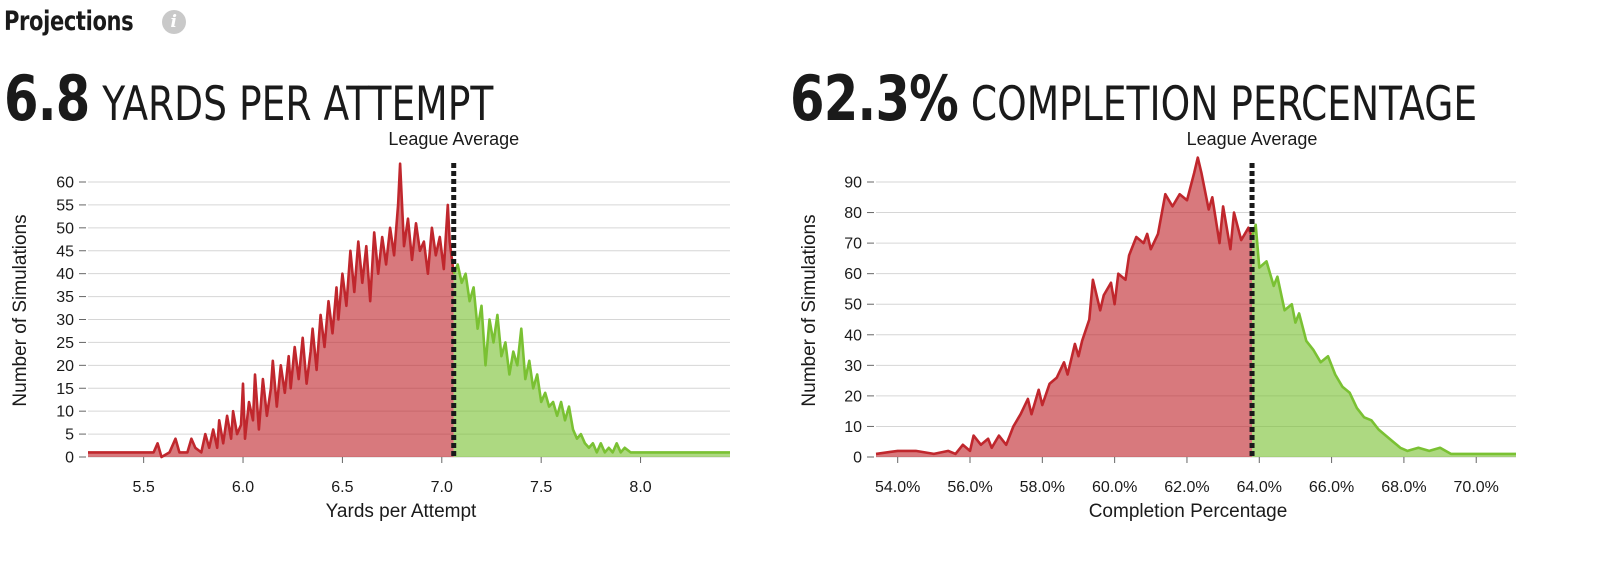 The width and height of the screenshot is (1600, 562). Describe the element at coordinates (969, 487) in the screenshot. I see `x-tick-label: 56.0%` at that location.